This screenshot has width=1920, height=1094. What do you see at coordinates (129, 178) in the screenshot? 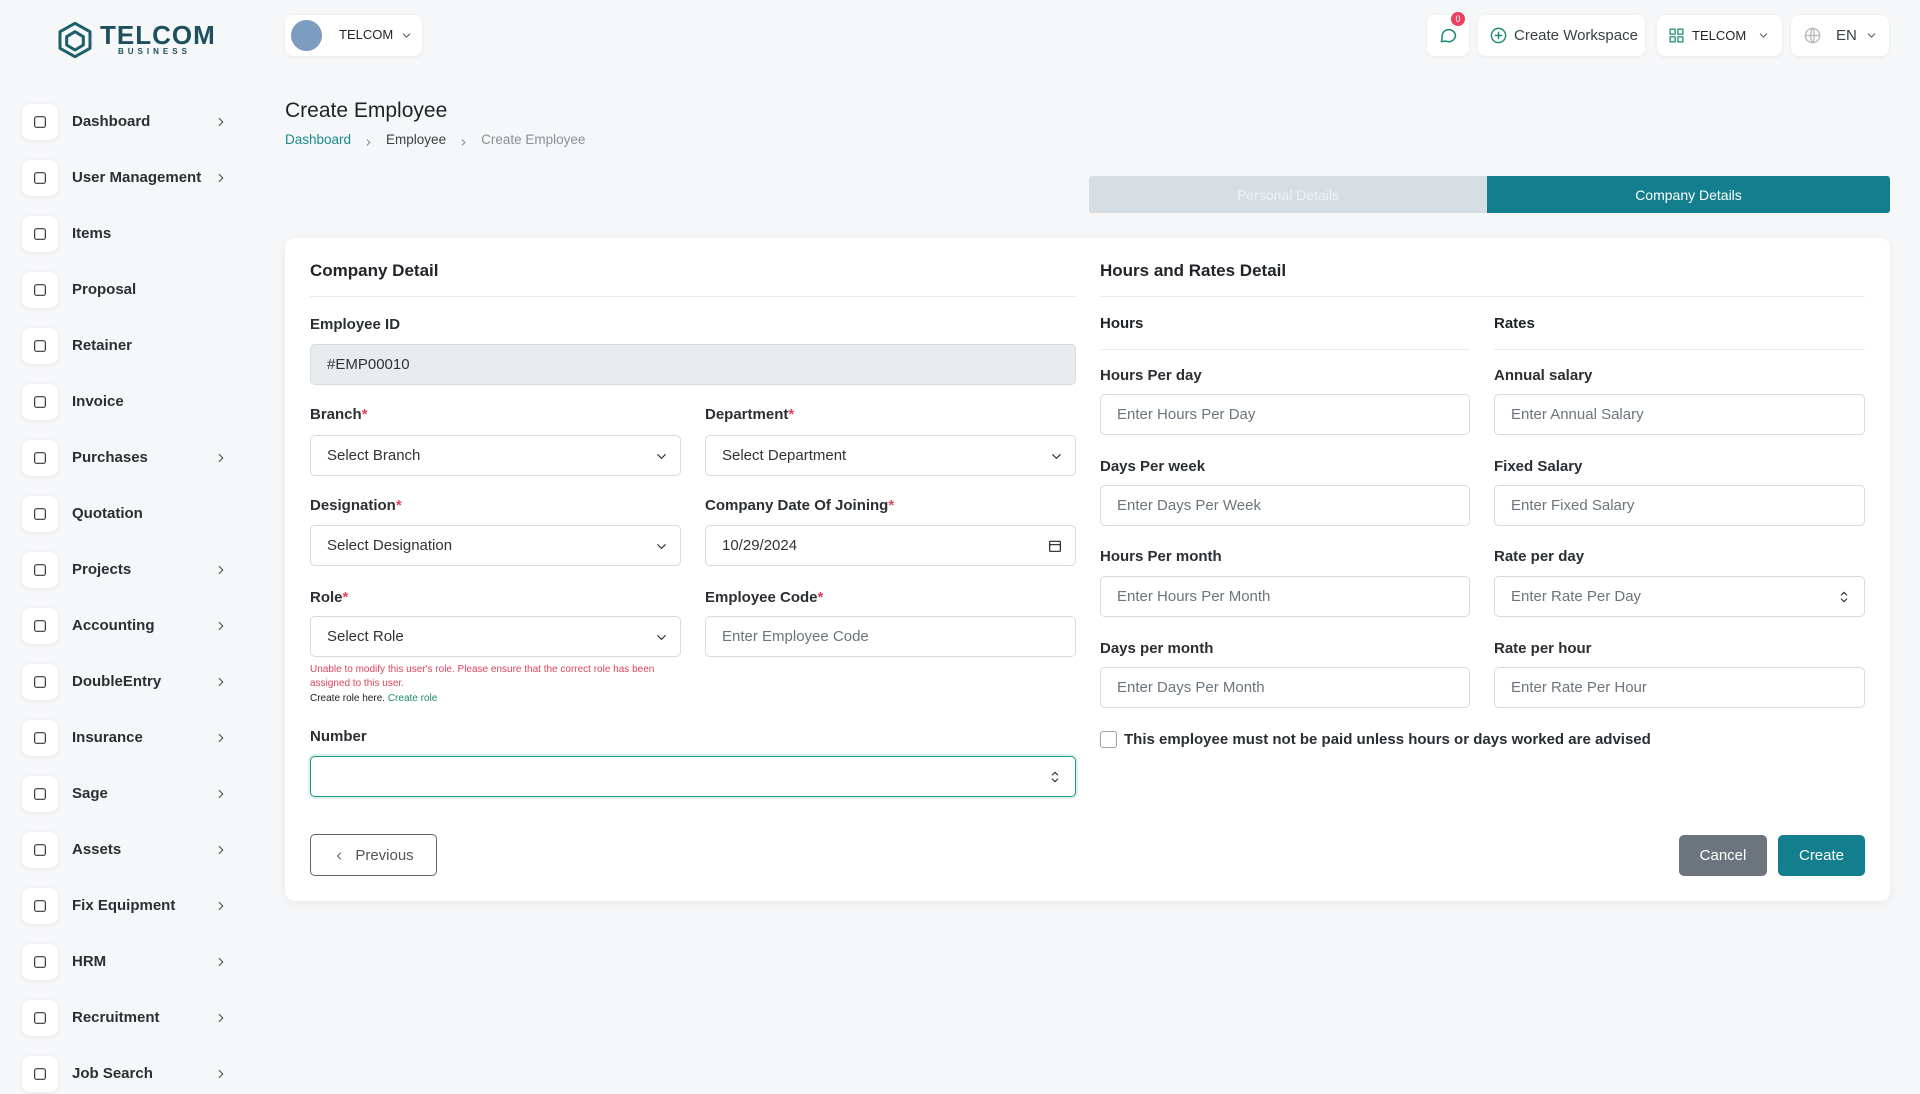
I see `sidebar-item: User Management` at bounding box center [129, 178].